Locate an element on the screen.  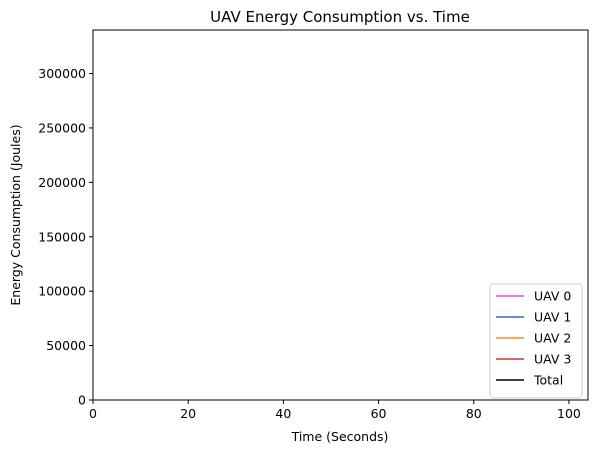
legend-label: Total is located at coordinates (548, 380).